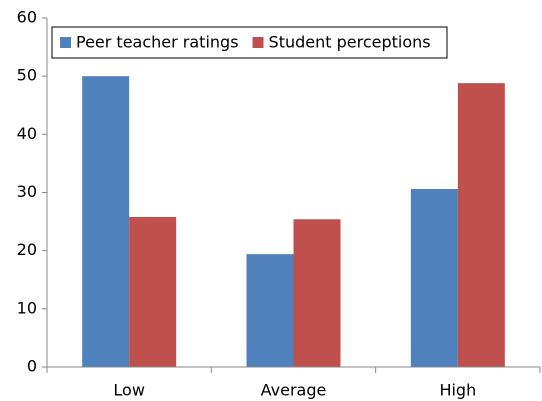 This screenshot has height=401, width=542. I want to click on y-tick-label: 30, so click(27, 191).